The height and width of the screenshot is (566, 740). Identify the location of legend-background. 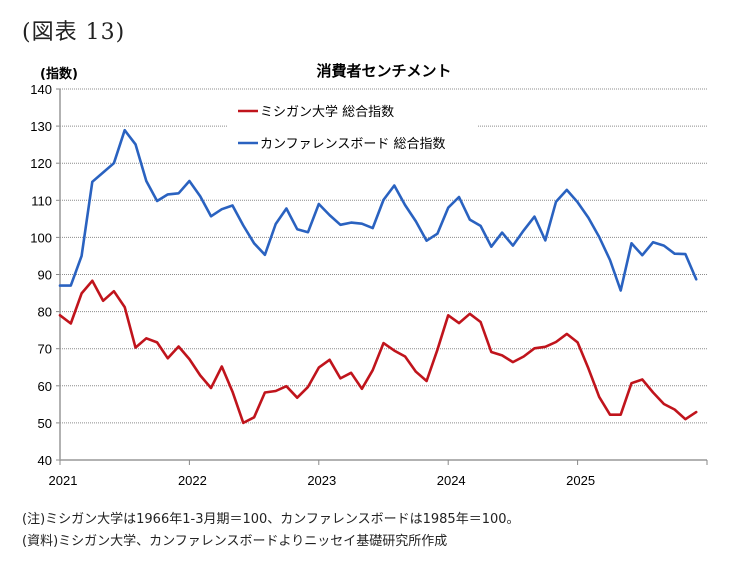
(353, 126).